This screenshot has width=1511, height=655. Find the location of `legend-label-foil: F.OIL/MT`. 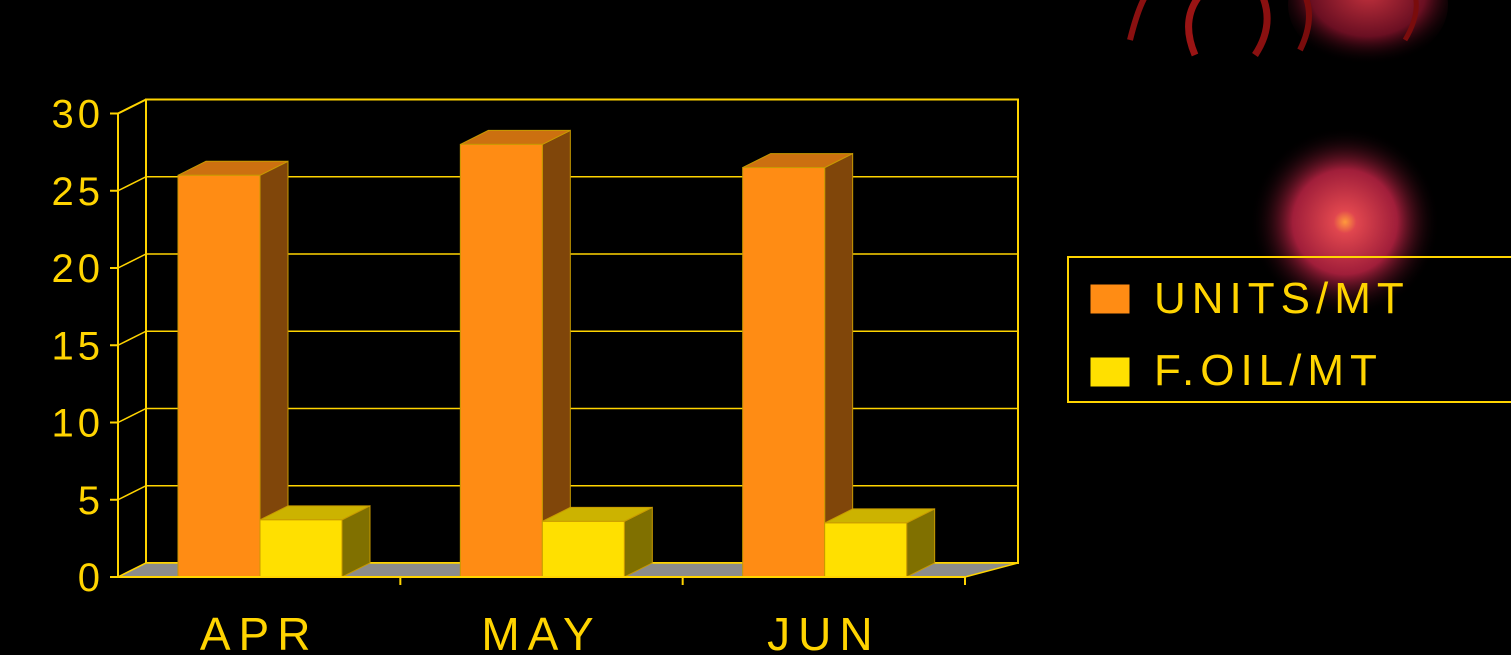

legend-label-foil: F.OIL/MT is located at coordinates (1268, 370).